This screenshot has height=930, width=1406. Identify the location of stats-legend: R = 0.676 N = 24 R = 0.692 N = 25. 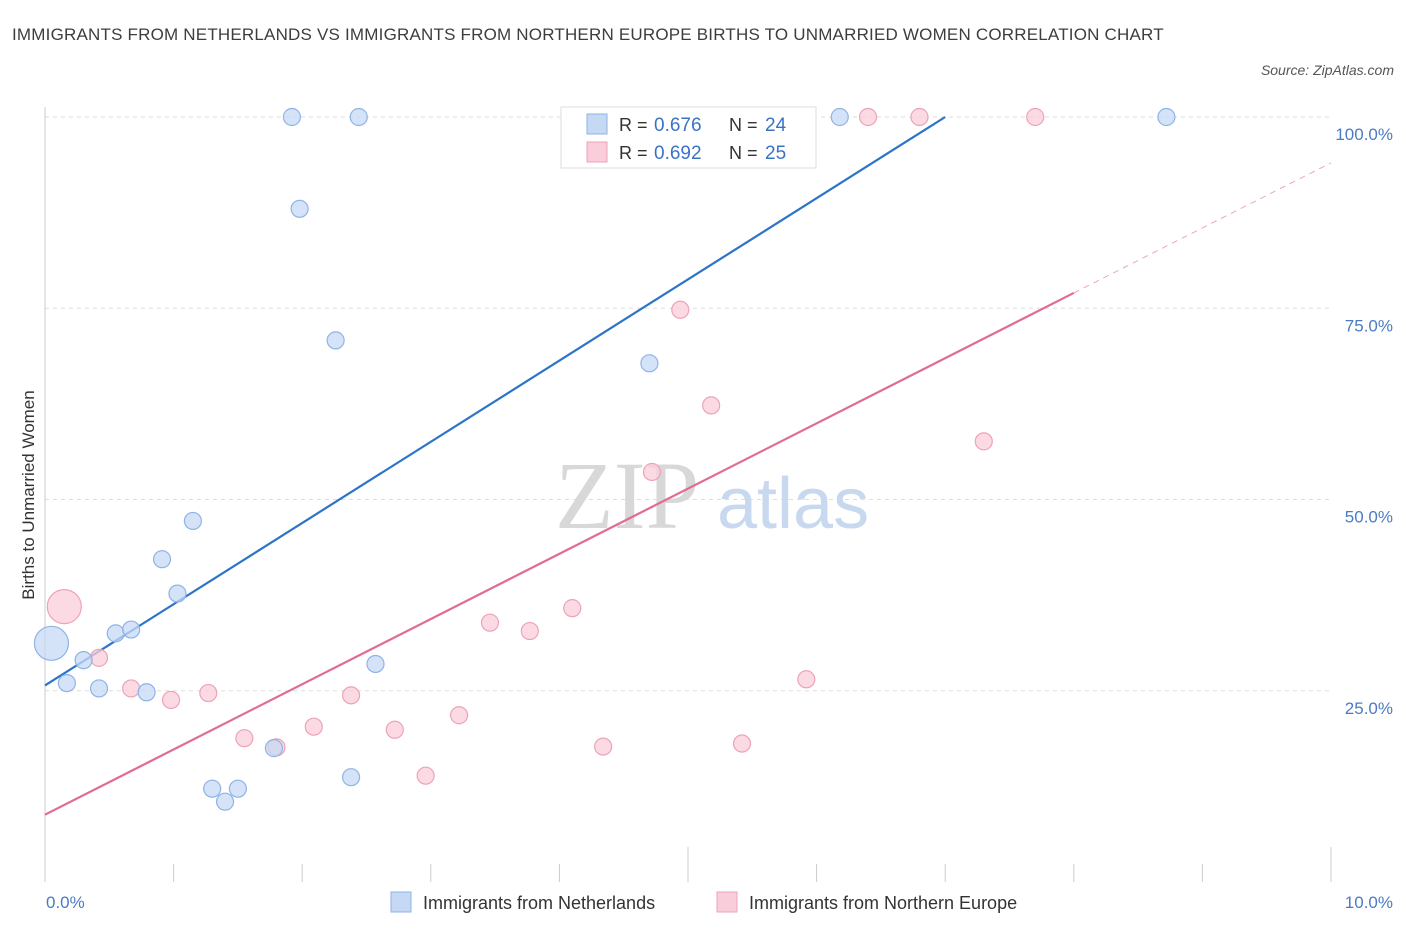
(688, 137).